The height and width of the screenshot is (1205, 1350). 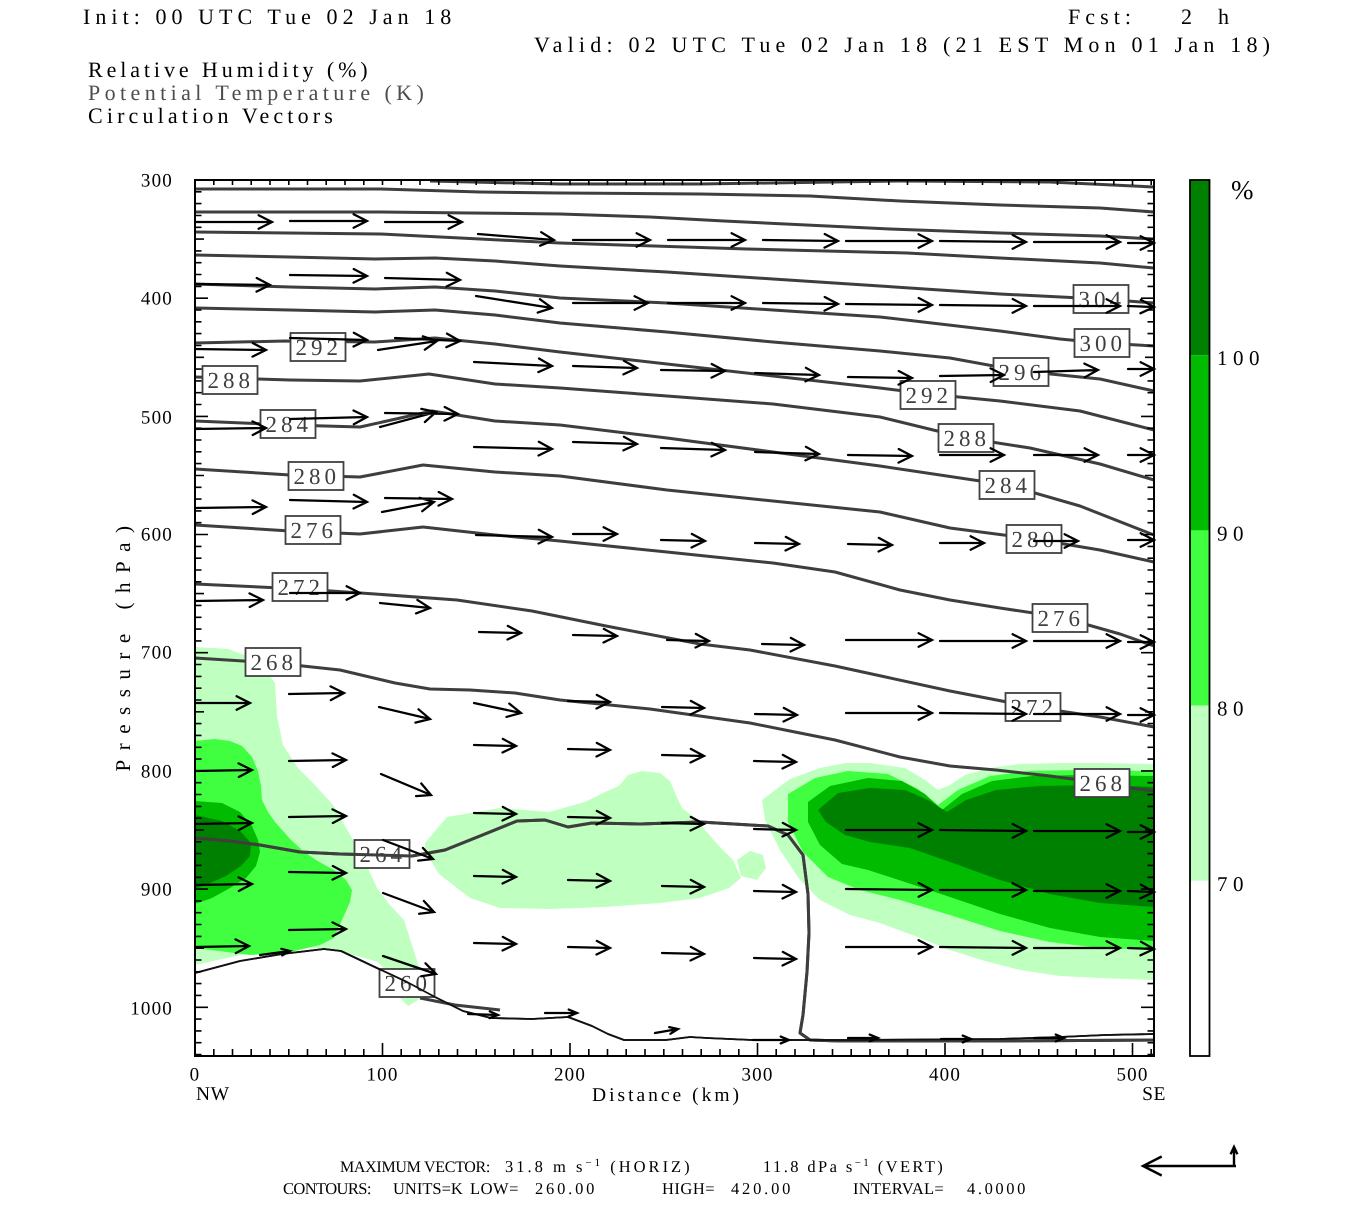 I want to click on svg-text: 260.00, so click(x=566, y=1188).